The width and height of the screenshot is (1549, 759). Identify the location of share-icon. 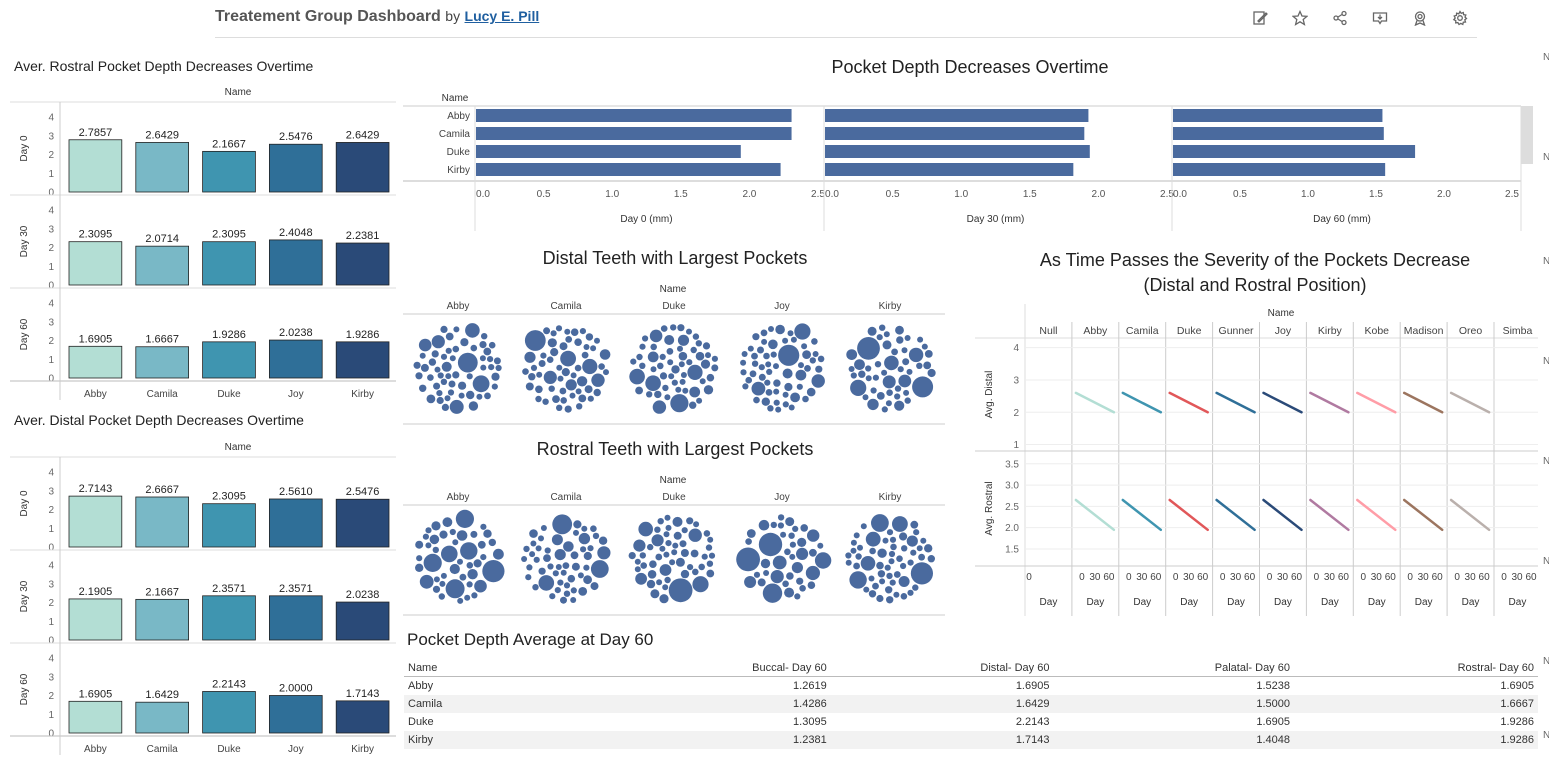
(1340, 18).